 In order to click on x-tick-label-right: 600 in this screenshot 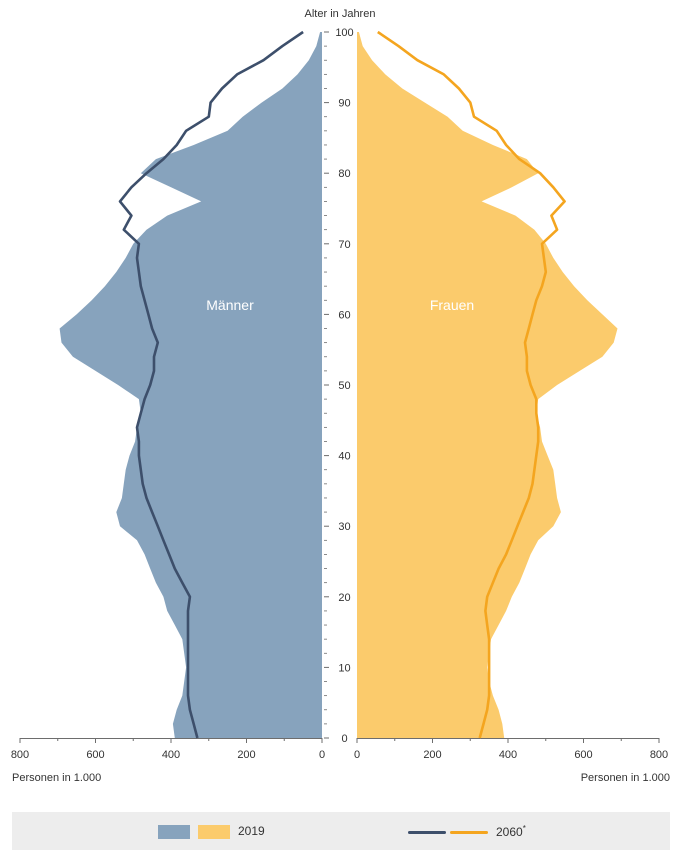, I will do `click(583, 755)`.